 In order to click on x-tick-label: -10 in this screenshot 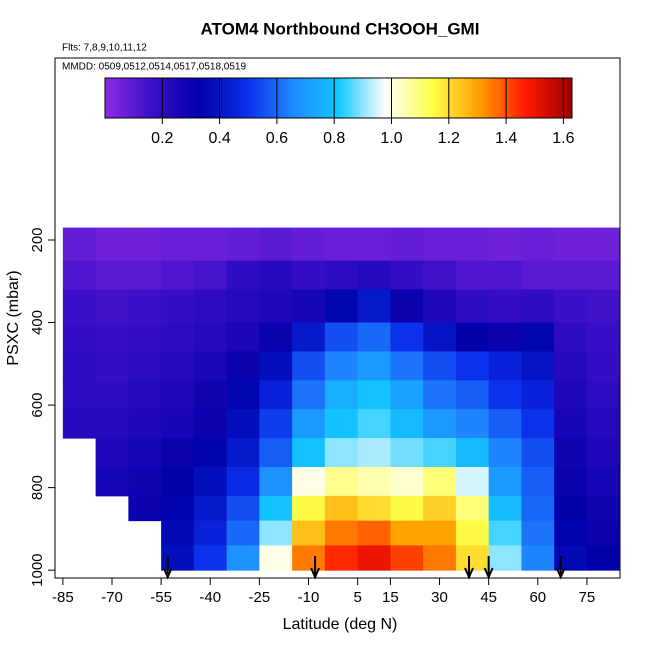, I will do `click(309, 597)`.